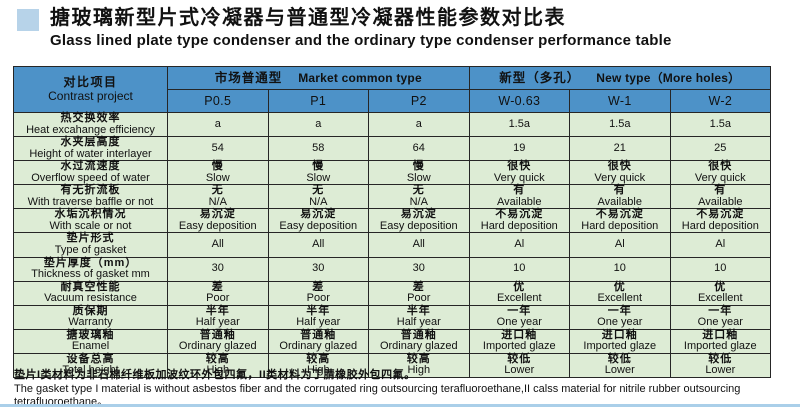 This screenshot has width=800, height=410. What do you see at coordinates (308, 18) in the screenshot?
I see `page-title-zh: 搪玻璃新型片式冷凝器与普通型冷凝器性能参数对比表` at bounding box center [308, 18].